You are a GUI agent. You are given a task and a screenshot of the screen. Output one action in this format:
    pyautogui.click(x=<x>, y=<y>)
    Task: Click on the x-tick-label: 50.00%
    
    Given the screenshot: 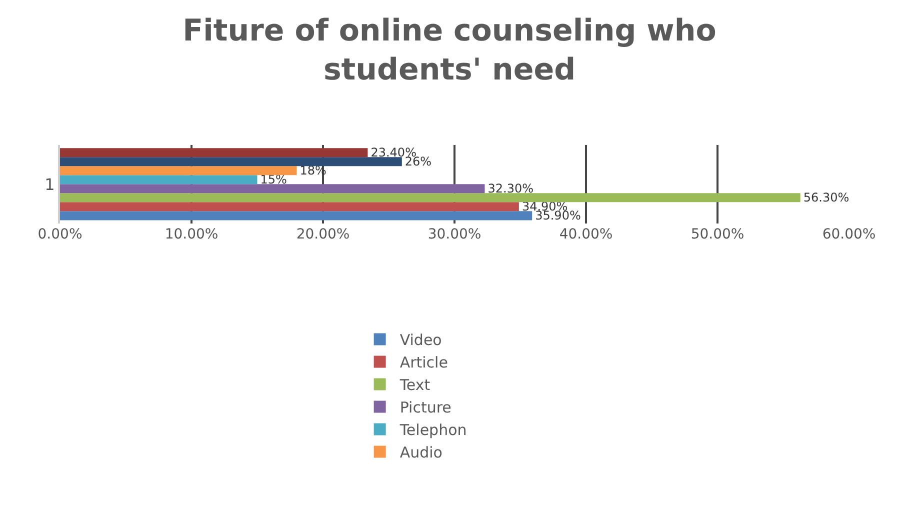 What is the action you would take?
    pyautogui.click(x=717, y=234)
    